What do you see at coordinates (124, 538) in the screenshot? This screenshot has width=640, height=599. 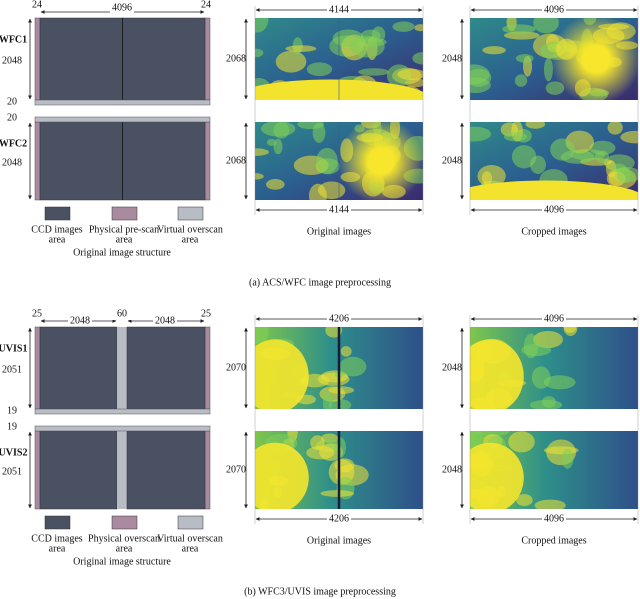 I see `label: Physical overscan` at bounding box center [124, 538].